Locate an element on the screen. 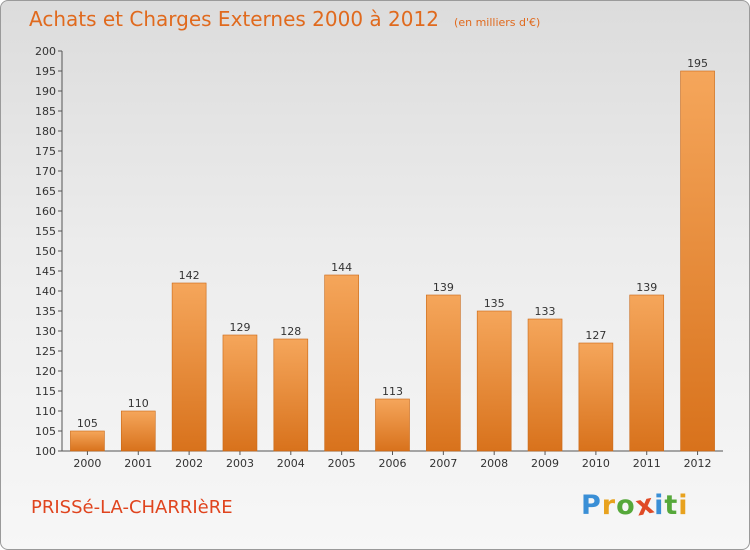 The image size is (750, 550). brand-logo-letter: o is located at coordinates (626, 505).